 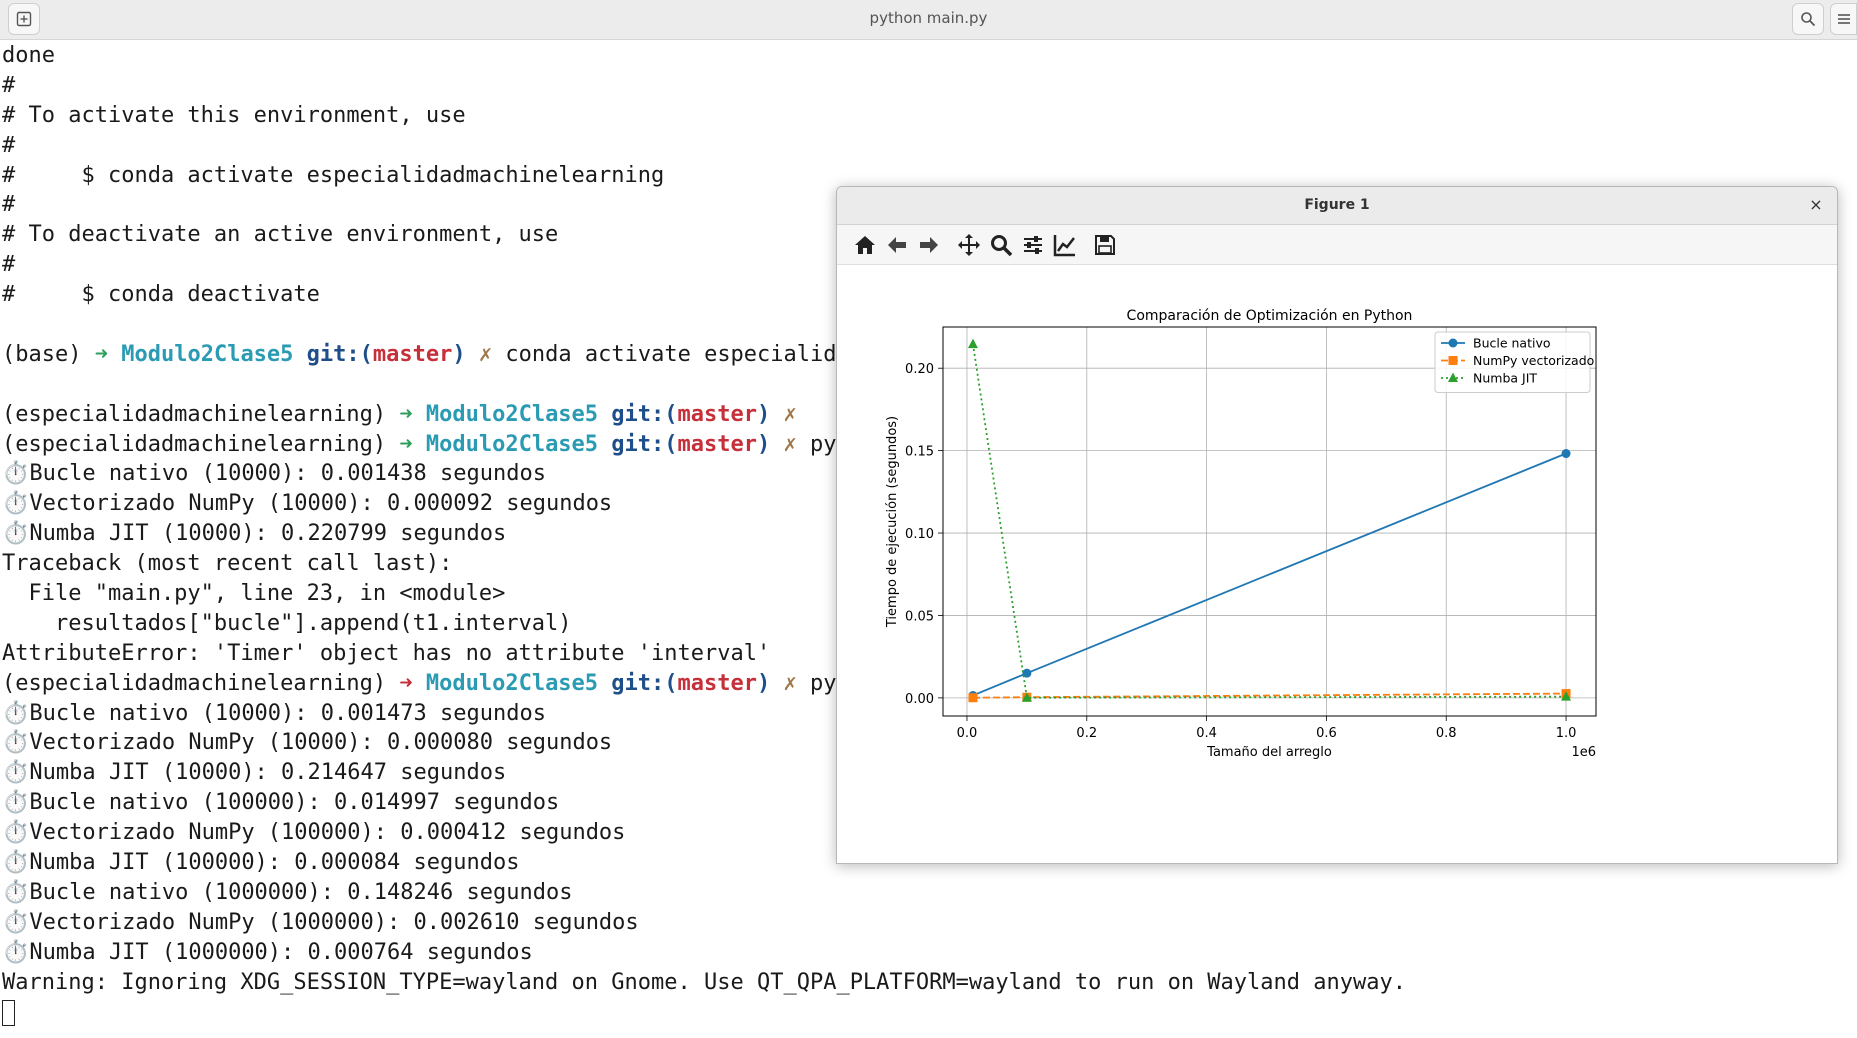 I want to click on y-axis-label: Tiempo de ejecución (segundos), so click(x=892, y=522).